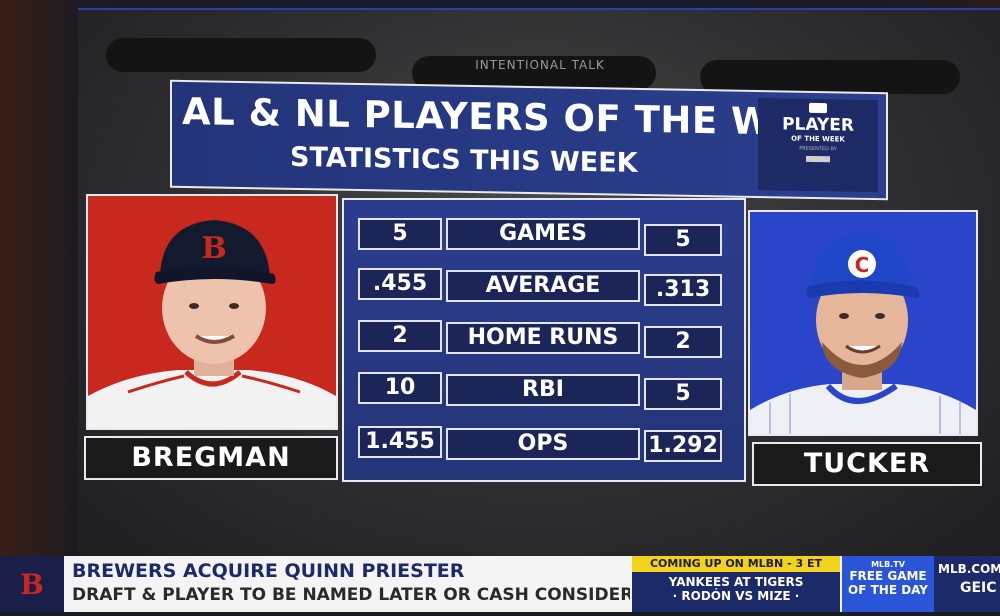  I want to click on ticker-headline: BREWERS ACQUIRE QUINN PRIESTER, so click(268, 571).